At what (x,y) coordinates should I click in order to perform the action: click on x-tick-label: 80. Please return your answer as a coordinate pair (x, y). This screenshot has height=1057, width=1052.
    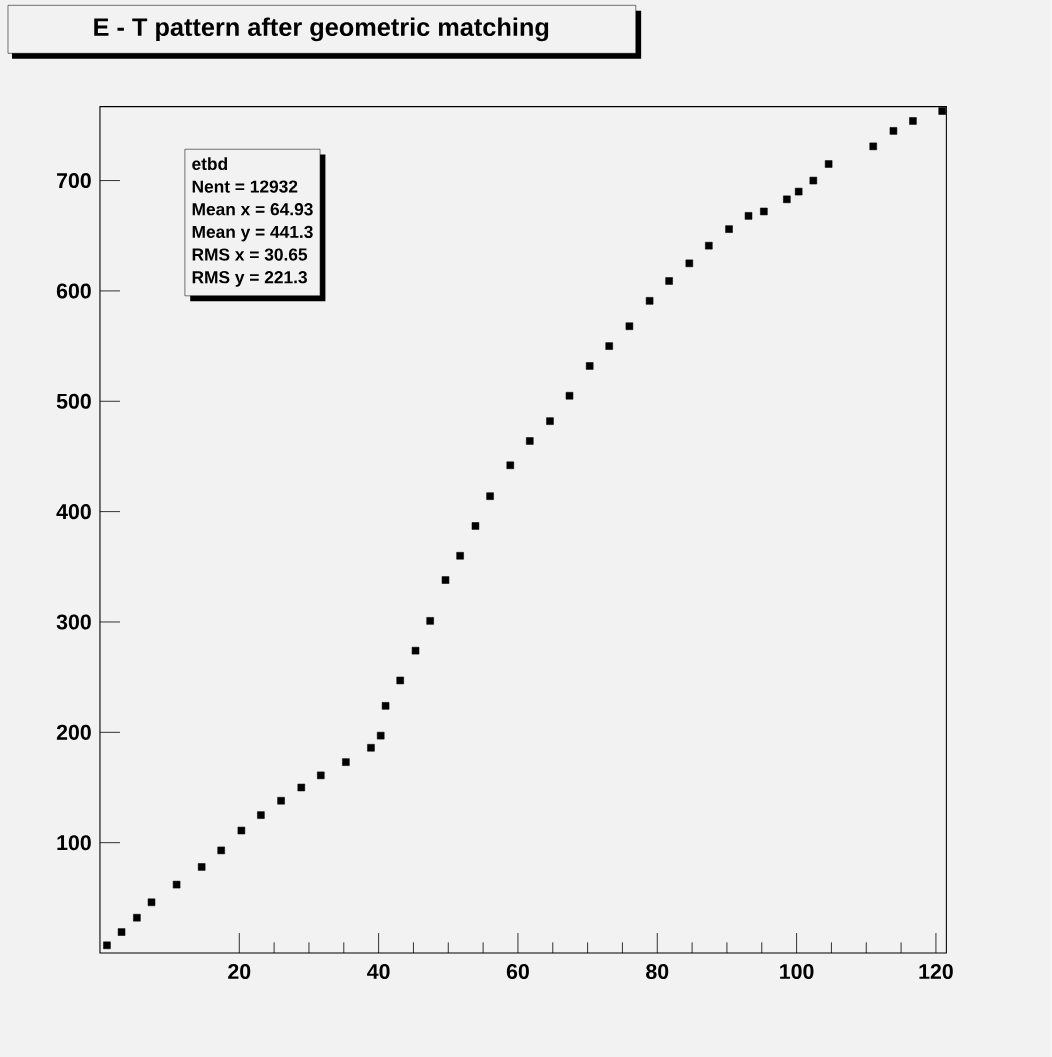
    Looking at the image, I should click on (657, 971).